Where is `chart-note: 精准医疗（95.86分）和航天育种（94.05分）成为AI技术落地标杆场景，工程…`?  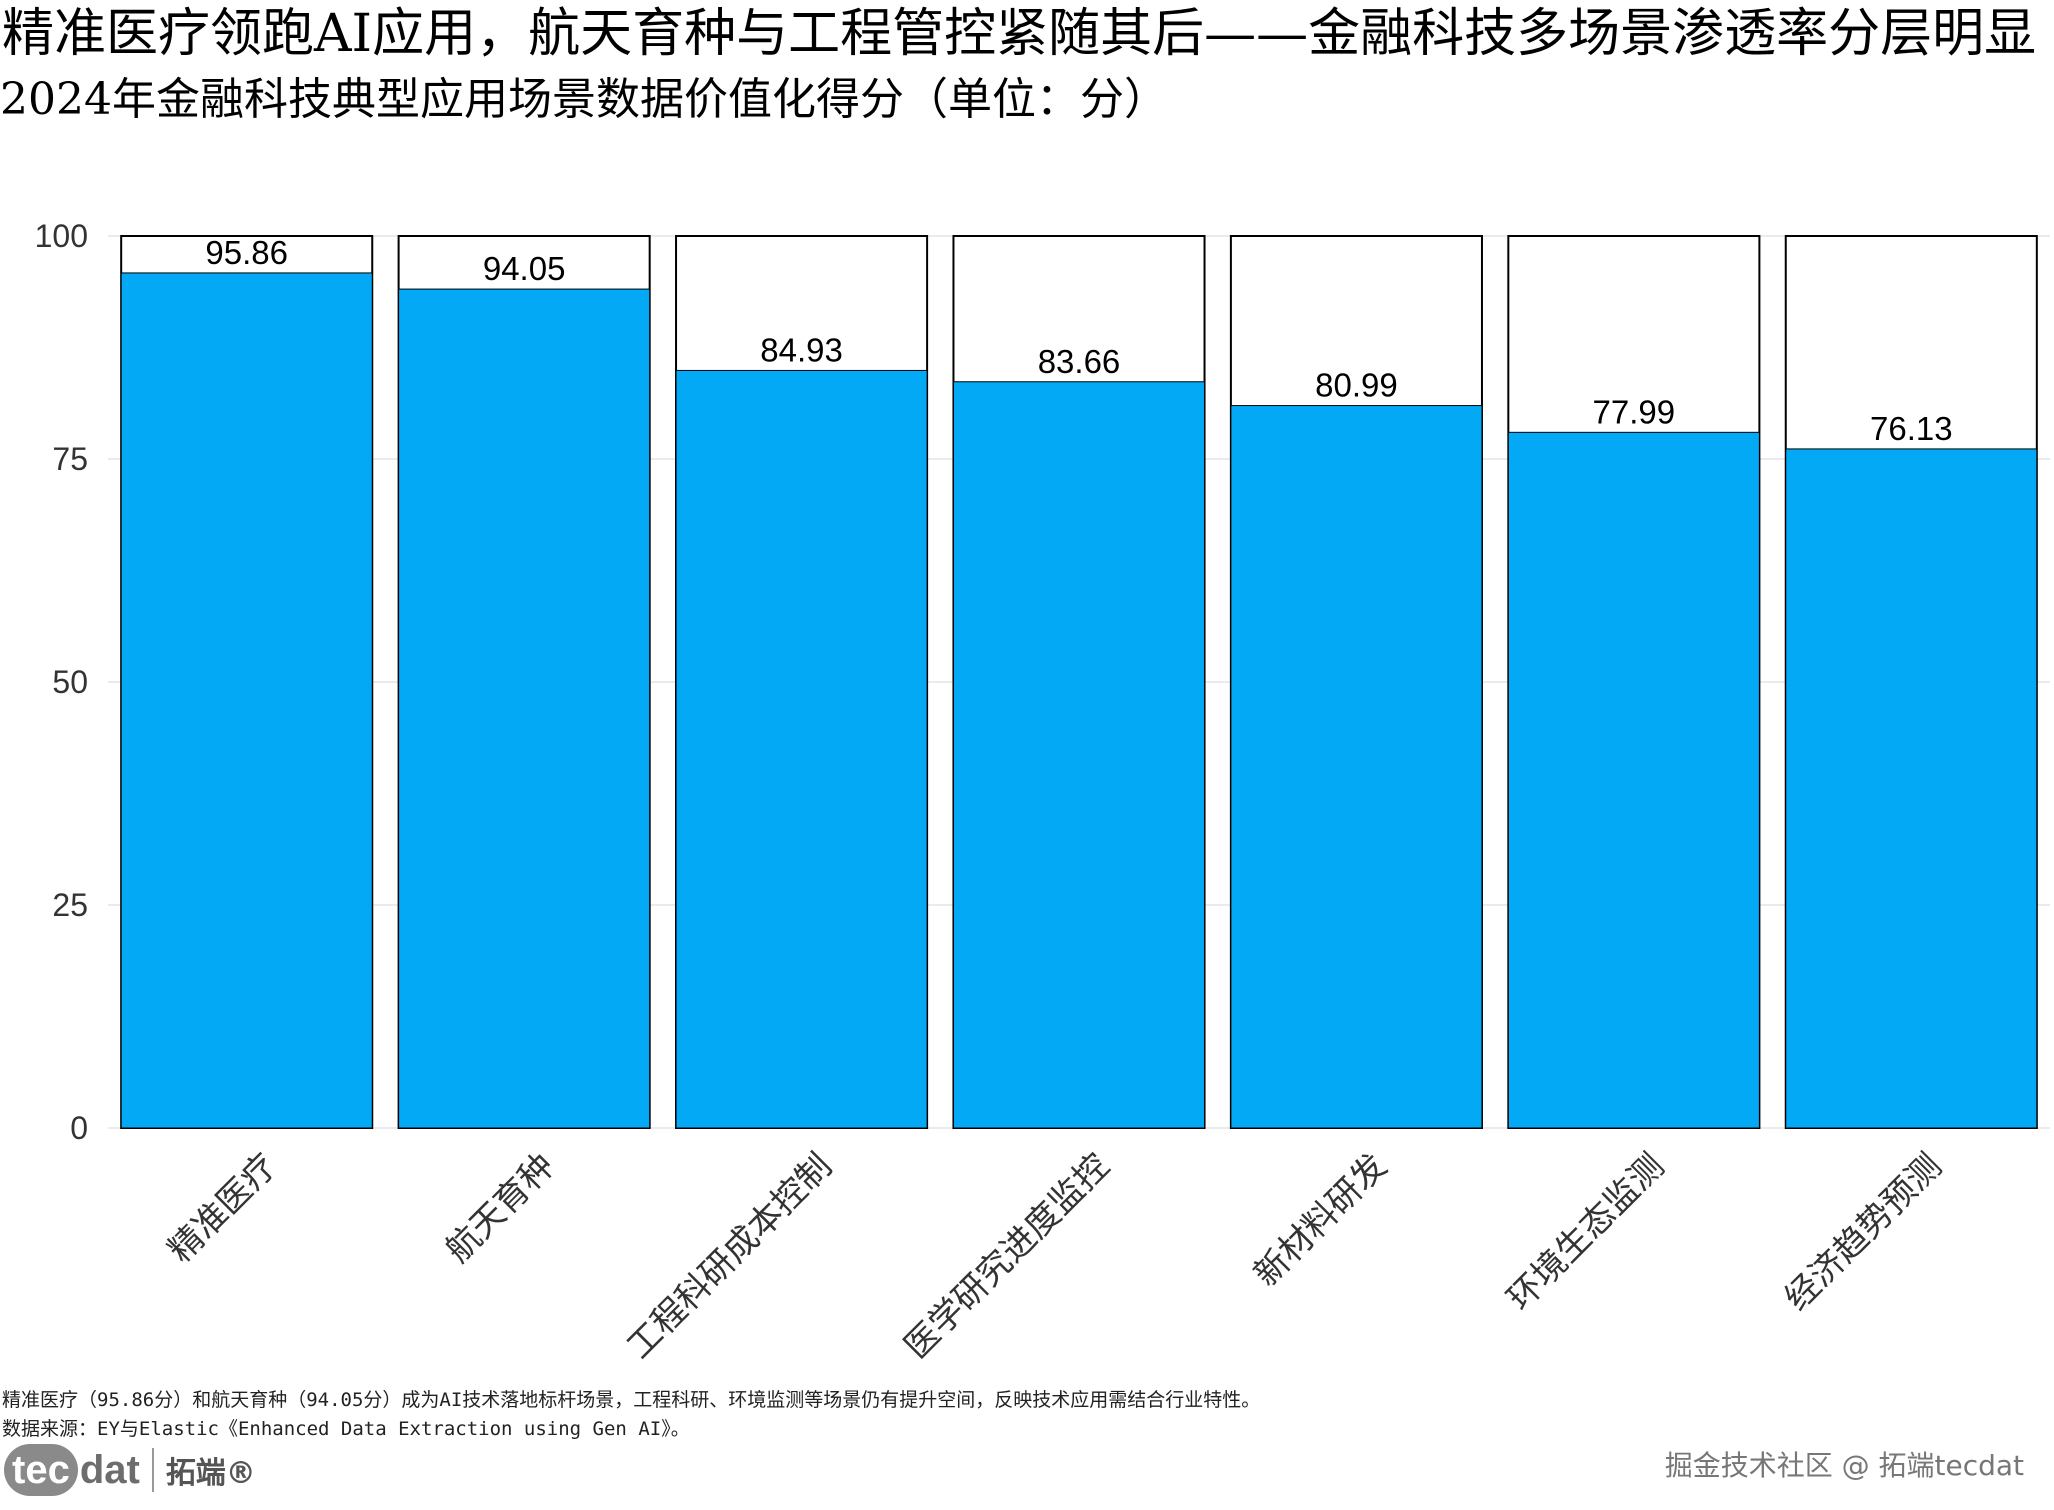 chart-note: 精准医疗（95.86分）和航天育种（94.05分）成为AI技术落地标杆场景，工程… is located at coordinates (631, 1400).